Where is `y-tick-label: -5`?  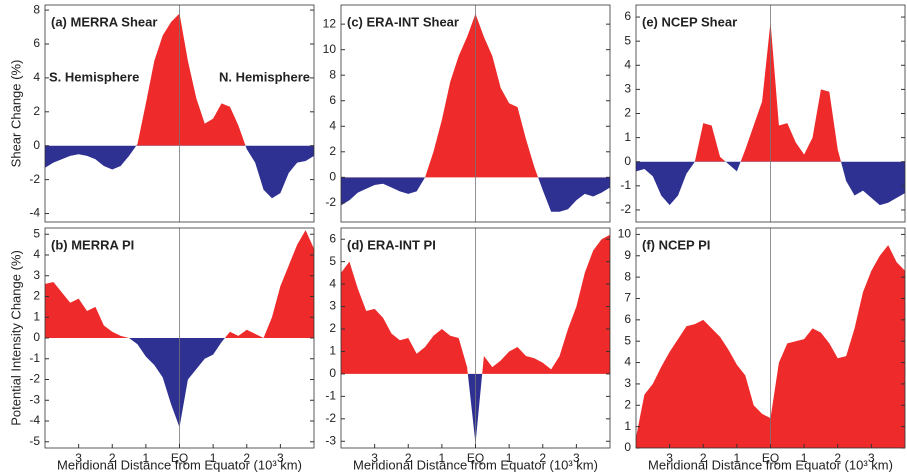 y-tick-label: -5 is located at coordinates (34, 441).